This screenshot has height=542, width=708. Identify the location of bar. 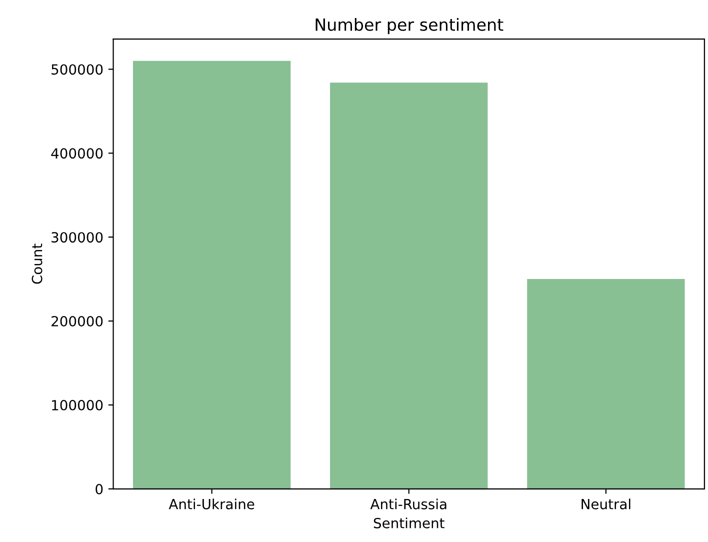
(606, 384).